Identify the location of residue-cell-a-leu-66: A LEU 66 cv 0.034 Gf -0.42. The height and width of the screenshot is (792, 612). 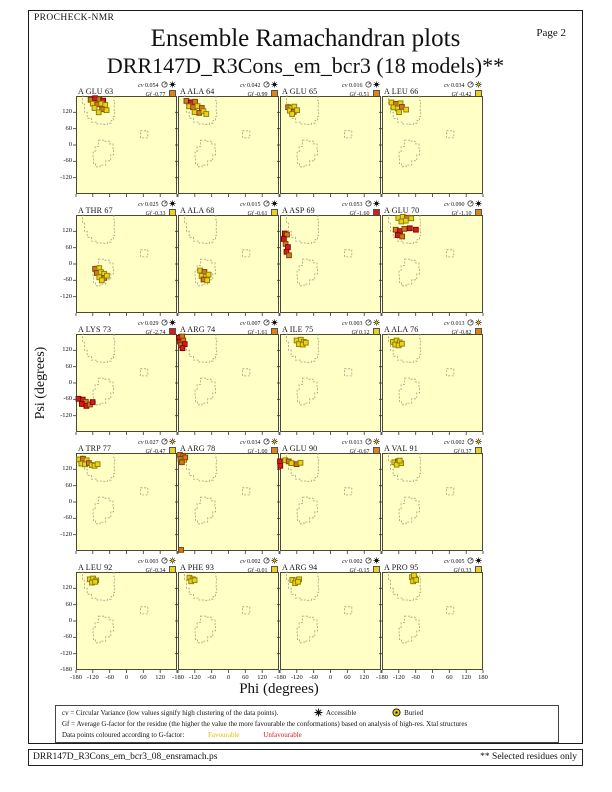
(431, 139).